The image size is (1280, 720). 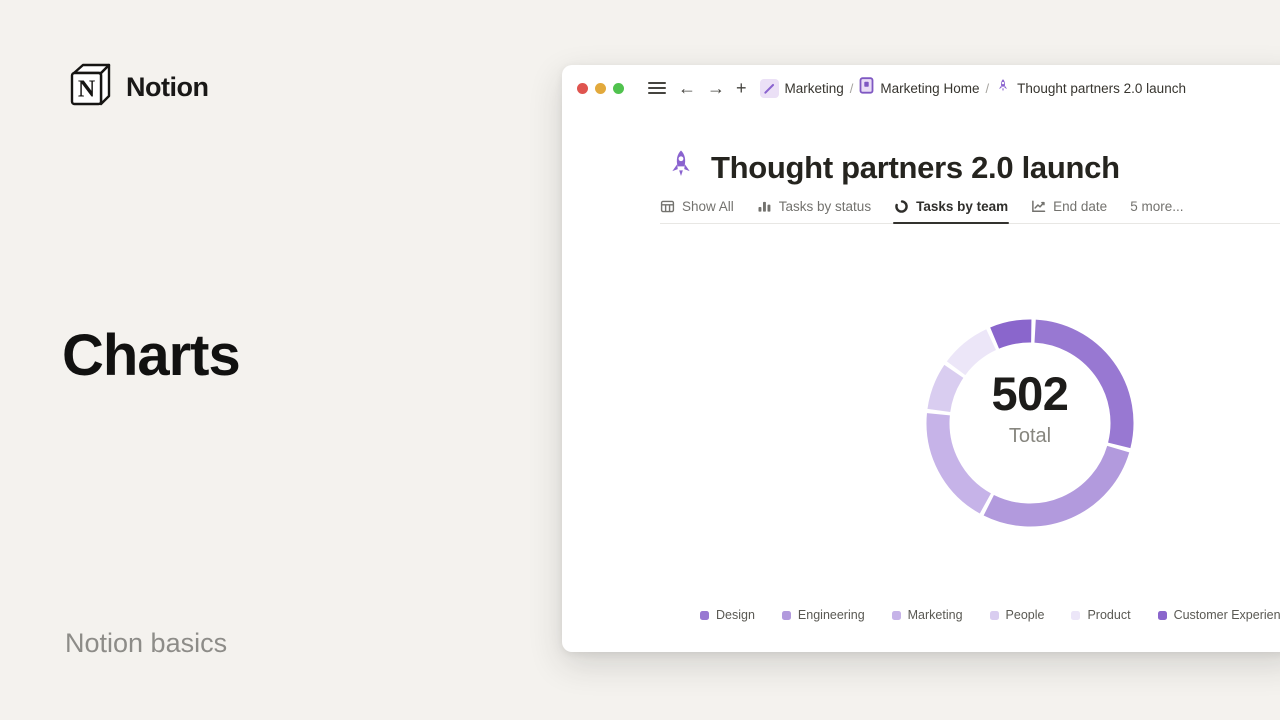 I want to click on course-label: Notion basics, so click(x=146, y=643).